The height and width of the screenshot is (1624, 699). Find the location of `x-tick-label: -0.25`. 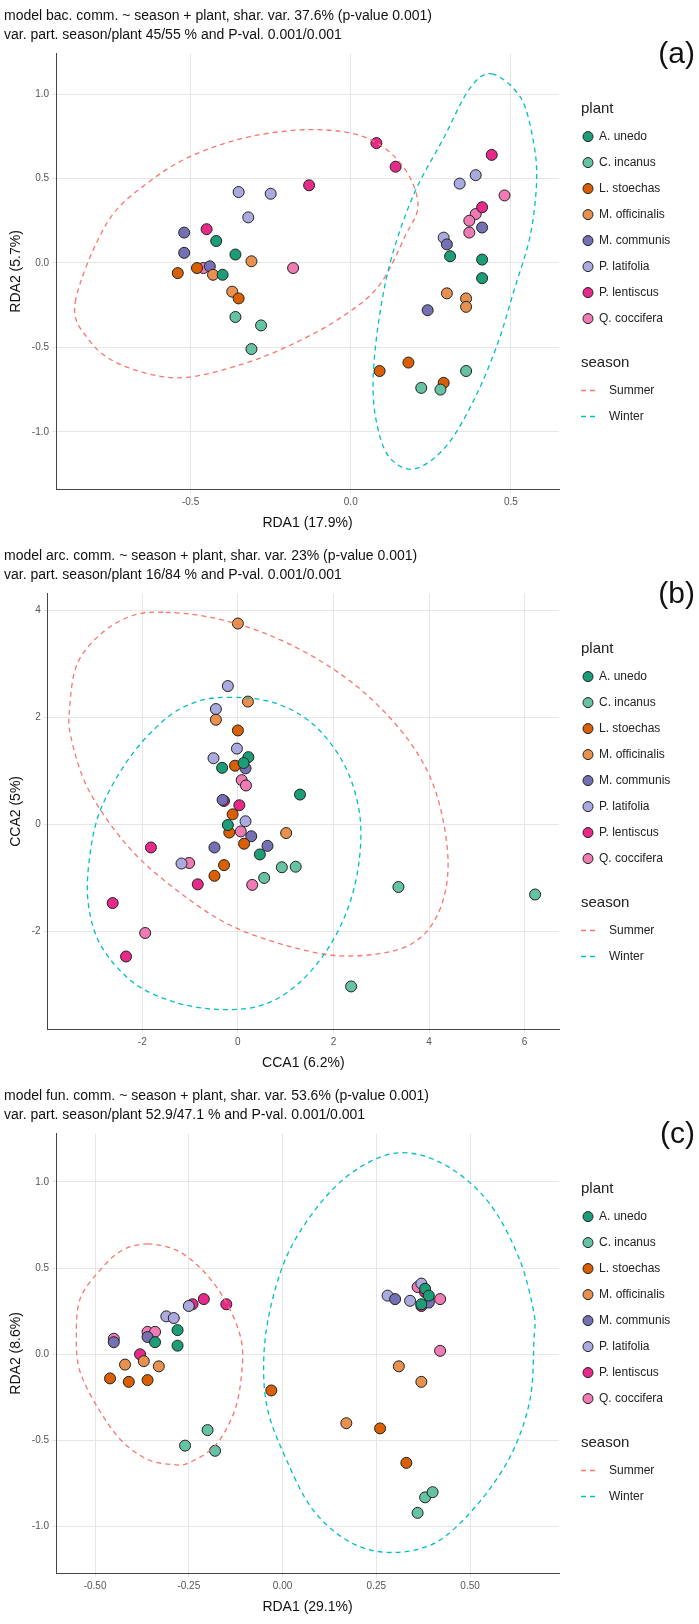

x-tick-label: -0.25 is located at coordinates (189, 1585).